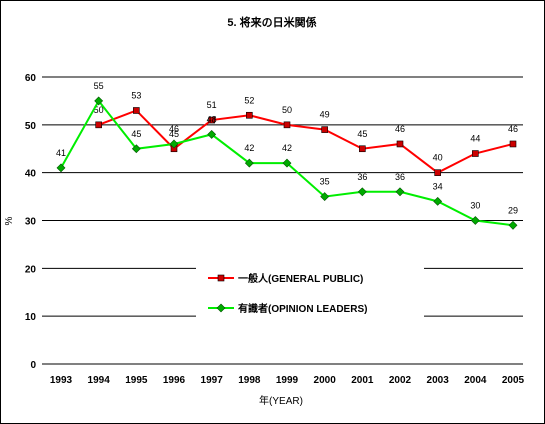 The image size is (545, 424). Describe the element at coordinates (249, 100) in the screenshot. I see `data-label: 52` at that location.